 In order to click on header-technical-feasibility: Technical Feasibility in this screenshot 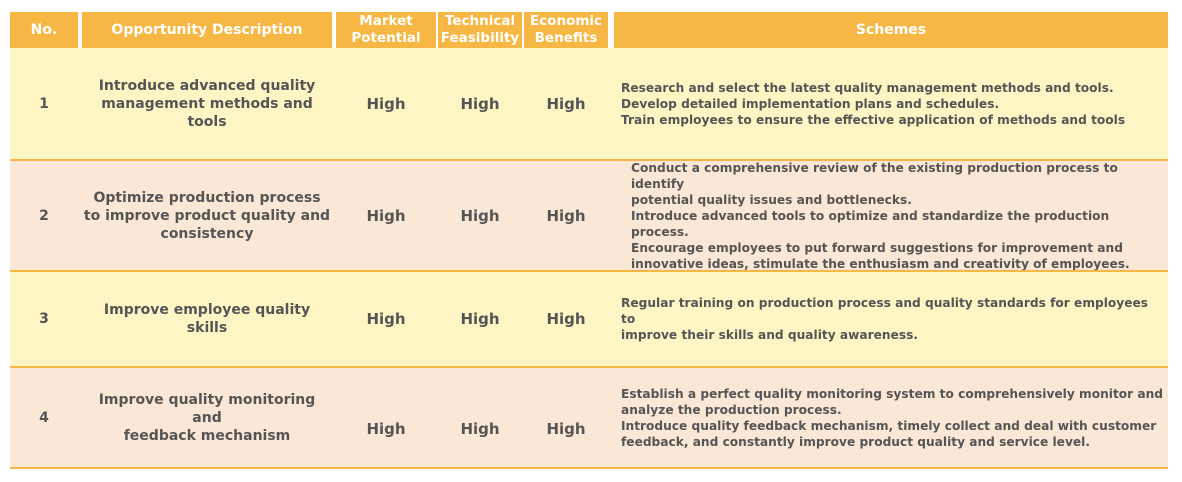, I will do `click(480, 30)`.